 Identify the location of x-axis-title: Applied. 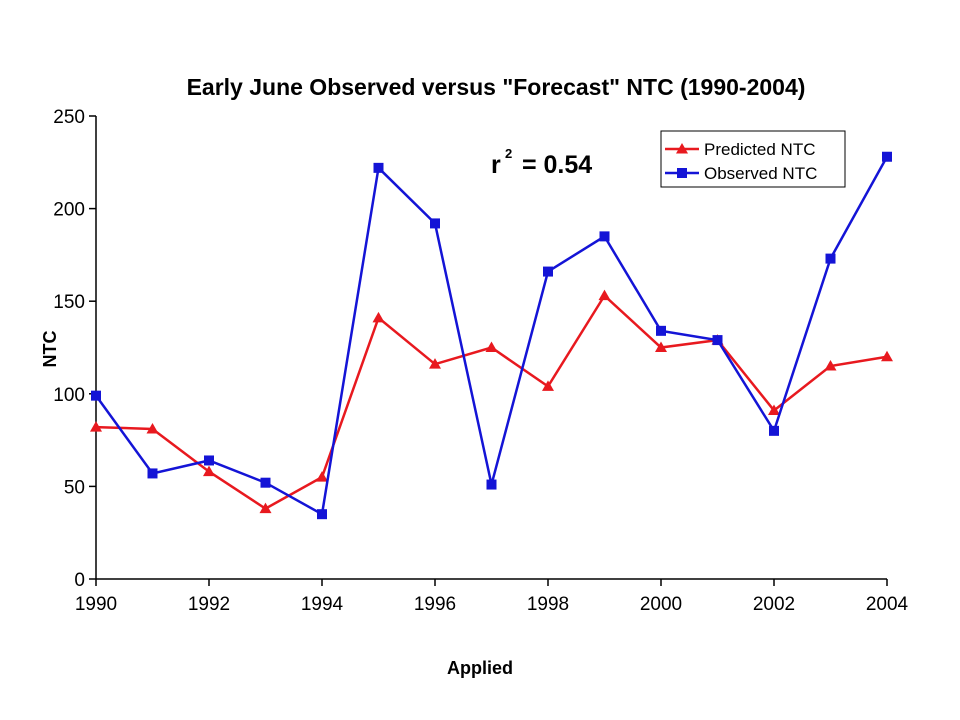
(480, 668).